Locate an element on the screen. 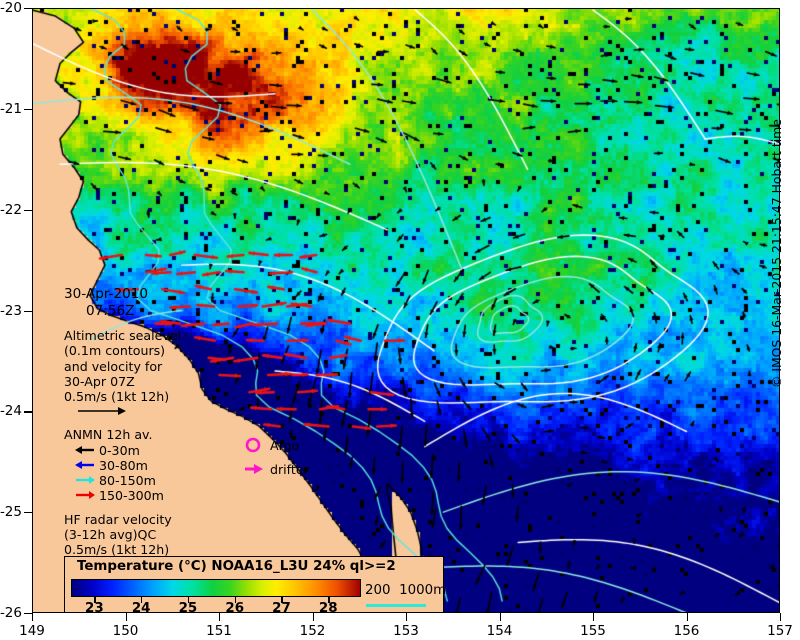 The image size is (800, 640). x-axis-label: 155 is located at coordinates (593, 631).